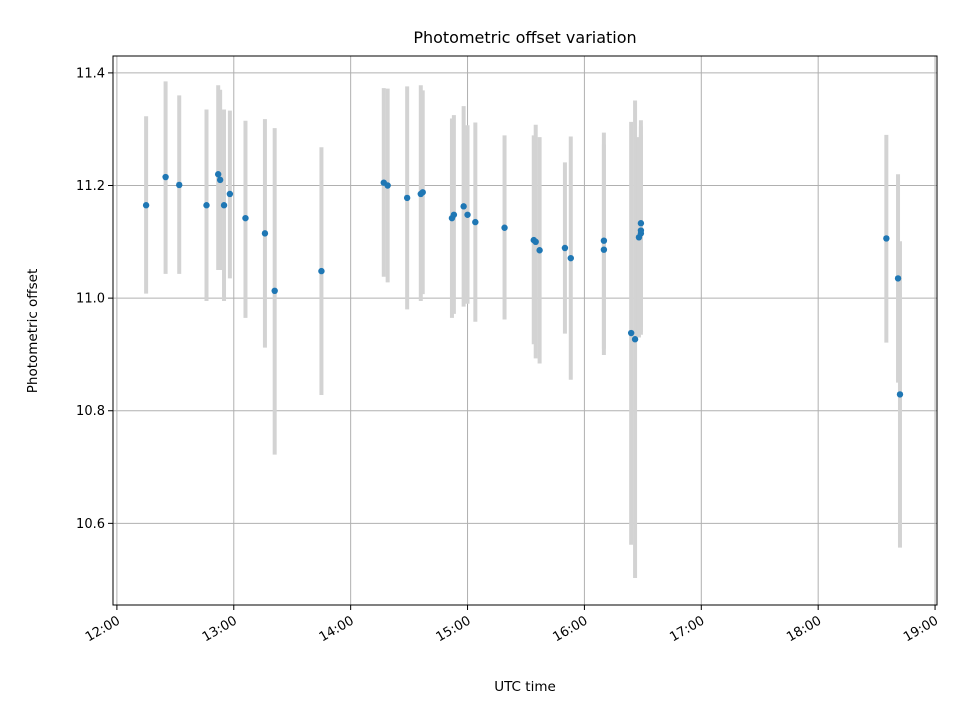 Image resolution: width=960 pixels, height=720 pixels. Describe the element at coordinates (570, 629) in the screenshot. I see `x-tick-label: 16:00` at that location.